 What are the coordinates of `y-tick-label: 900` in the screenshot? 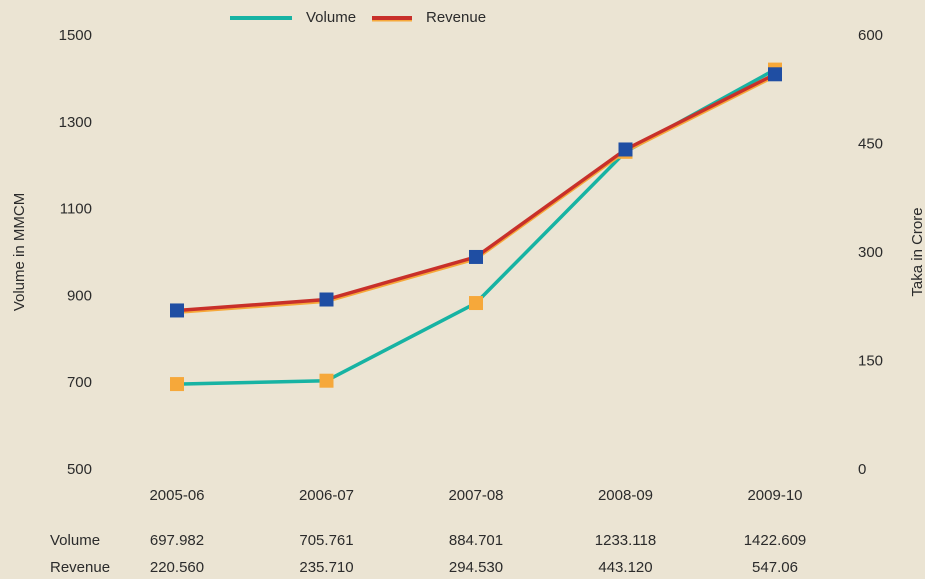 It's located at (79, 295).